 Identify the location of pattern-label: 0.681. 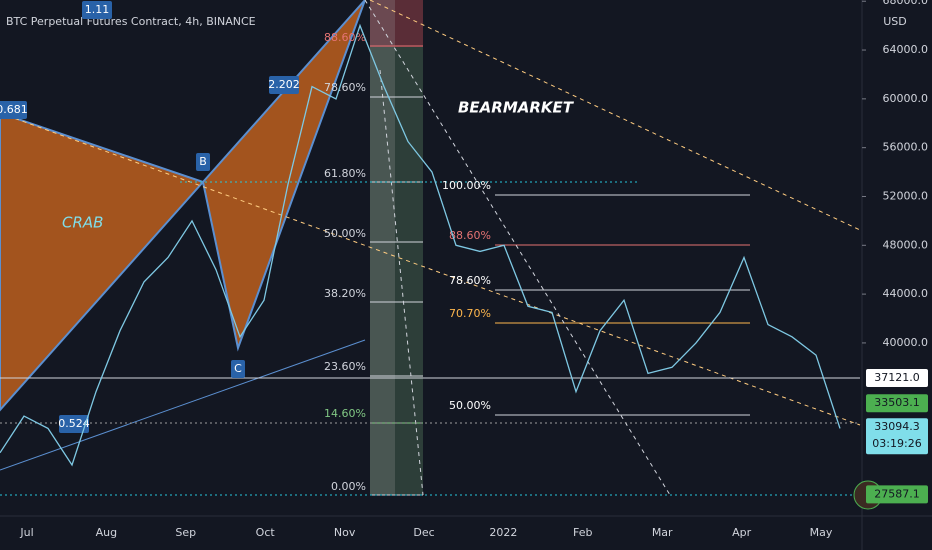
(14, 109).